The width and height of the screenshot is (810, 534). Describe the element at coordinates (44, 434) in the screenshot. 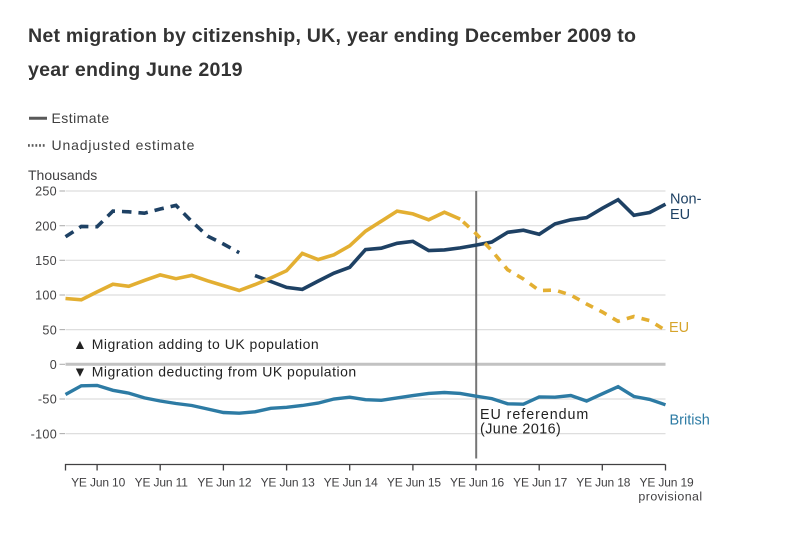

I see `svg-text: -100` at that location.